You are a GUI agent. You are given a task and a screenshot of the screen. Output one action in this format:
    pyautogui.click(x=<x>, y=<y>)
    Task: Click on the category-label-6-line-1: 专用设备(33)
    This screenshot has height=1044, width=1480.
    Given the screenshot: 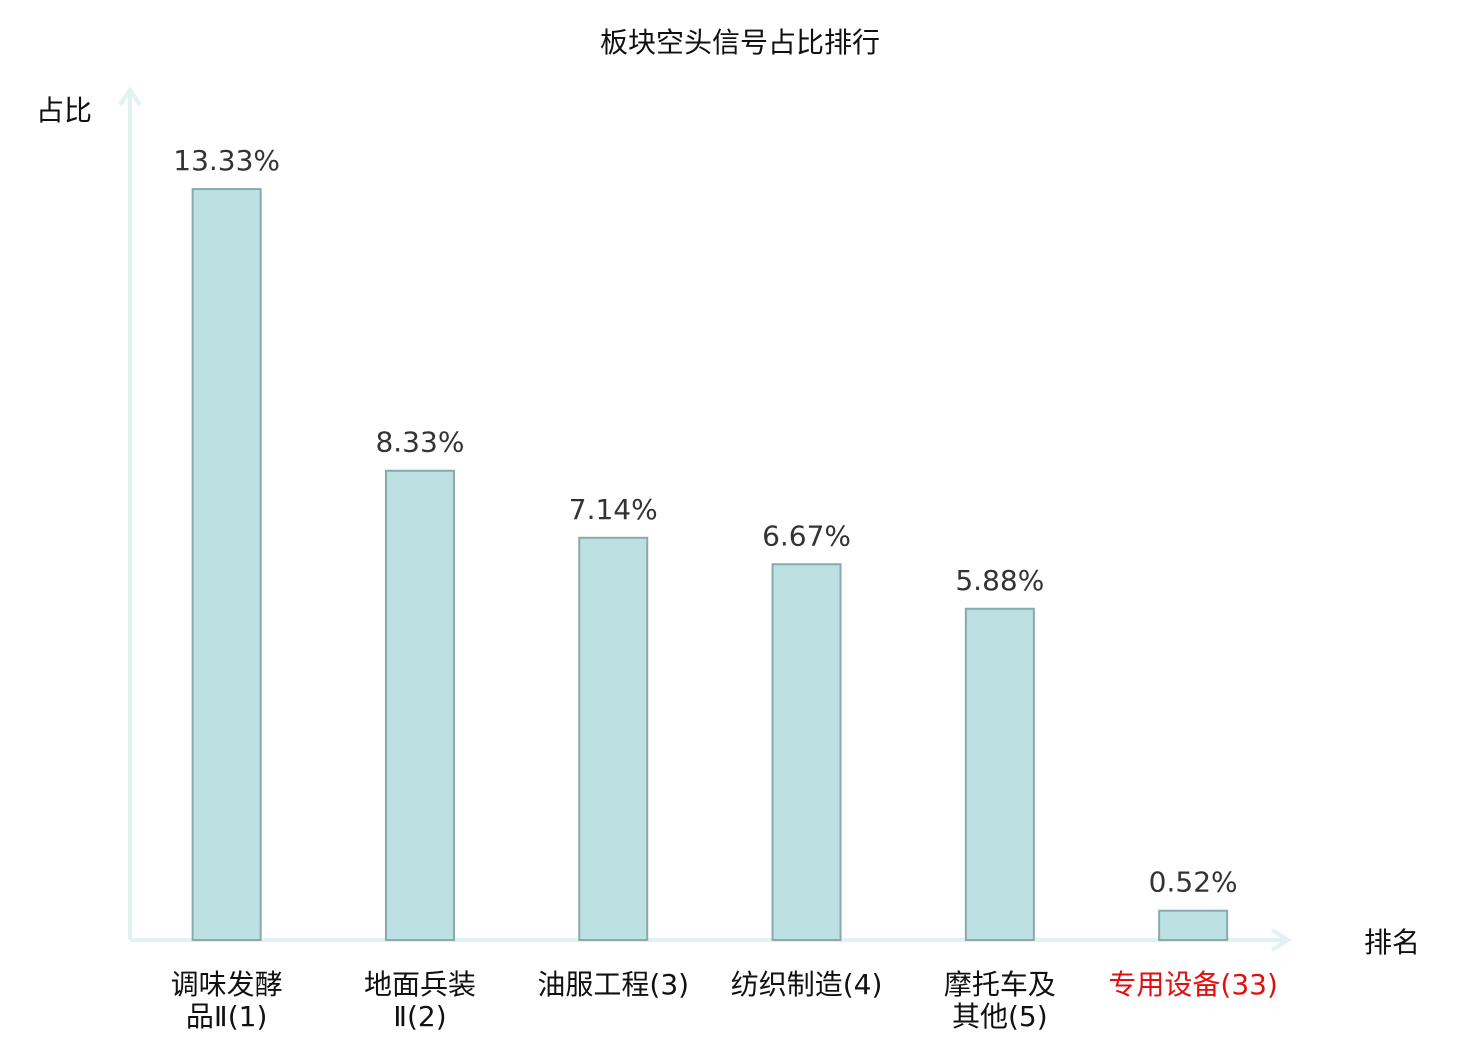 What is the action you would take?
    pyautogui.click(x=1192, y=984)
    